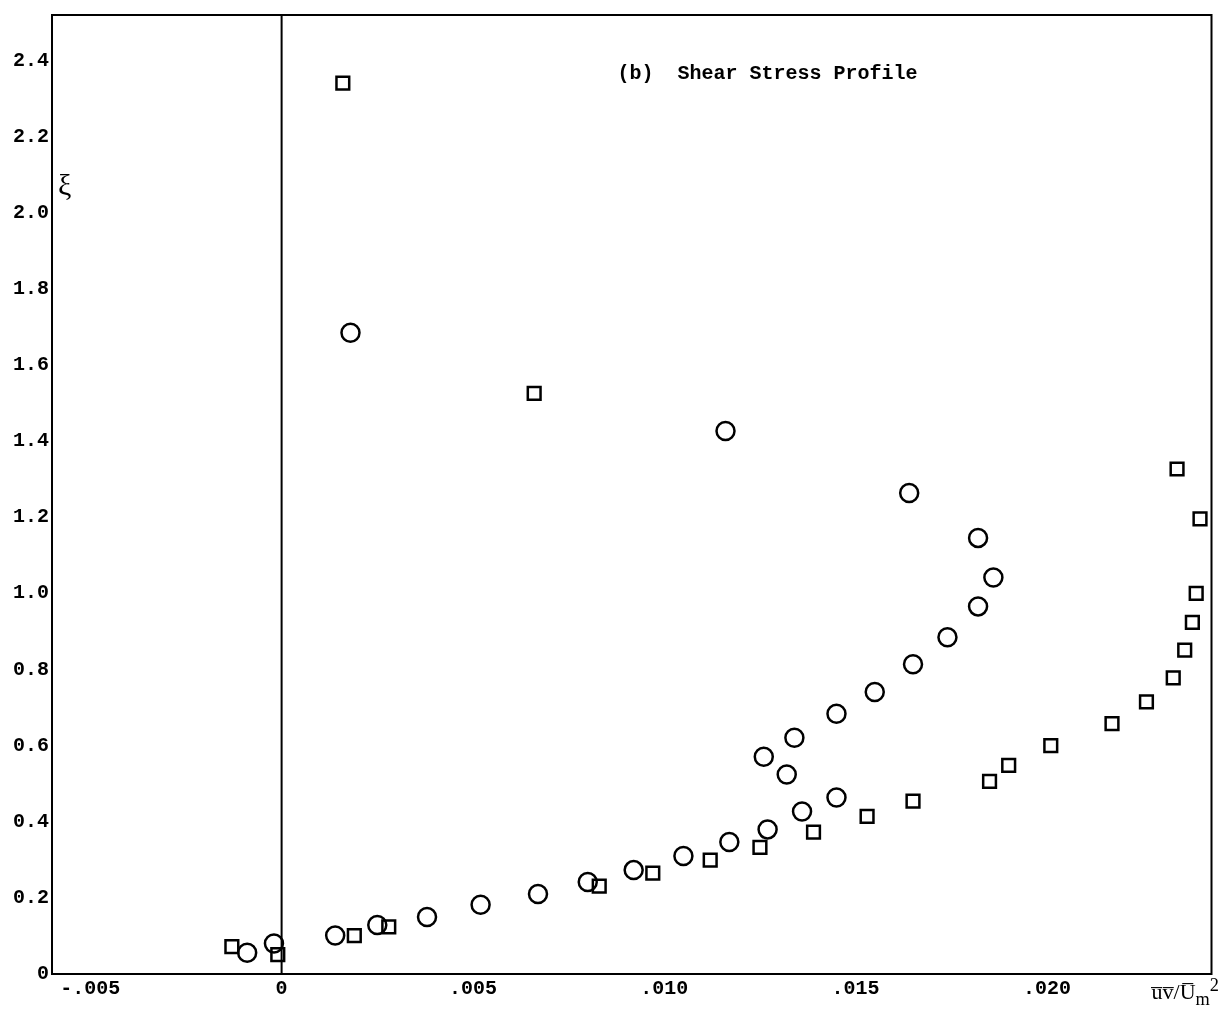 The width and height of the screenshot is (1223, 1022). I want to click on y-tick-label: 0.8, so click(31, 669).